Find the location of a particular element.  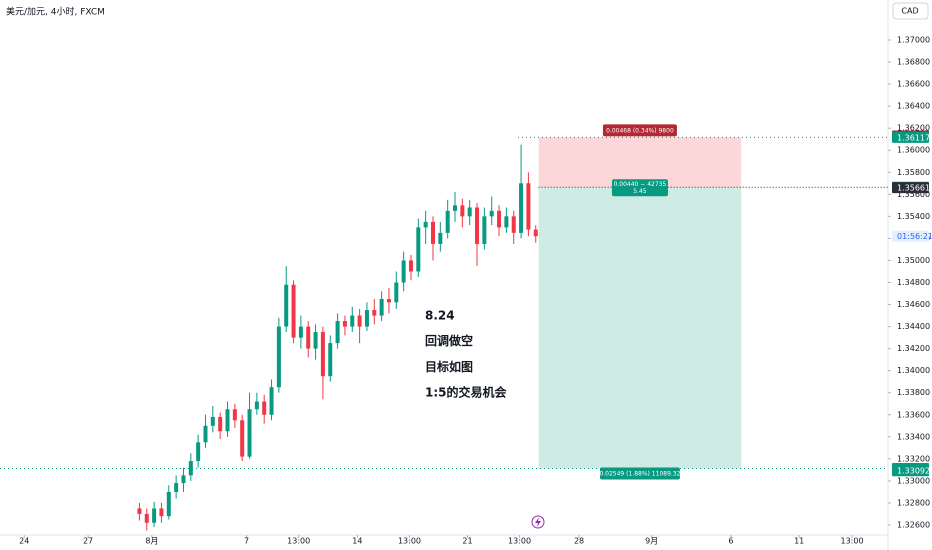

x-tick-label: 8月 is located at coordinates (151, 541).